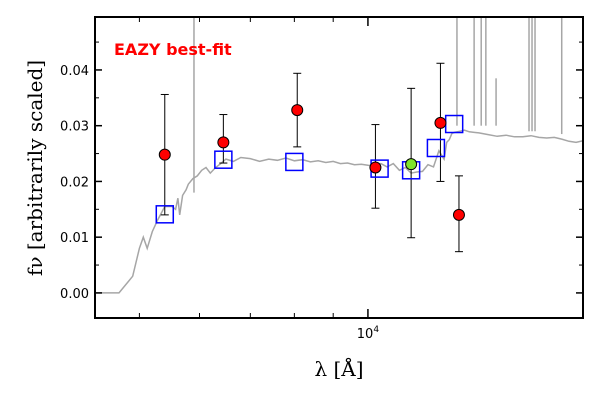  I want to click on observed-points-layer, so click(311, 162).